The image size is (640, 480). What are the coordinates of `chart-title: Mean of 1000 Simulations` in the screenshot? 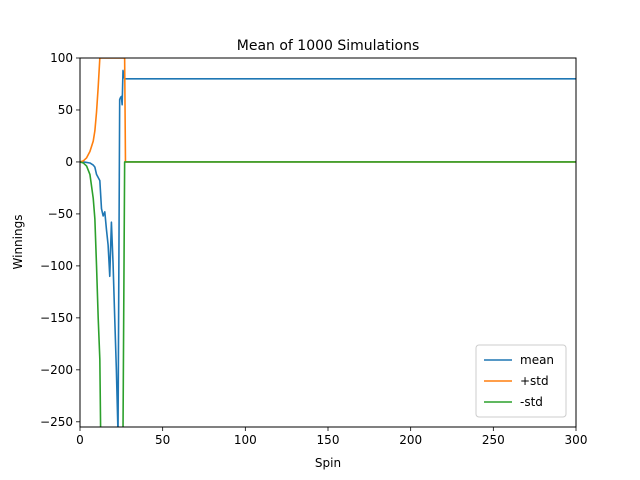 It's located at (328, 46).